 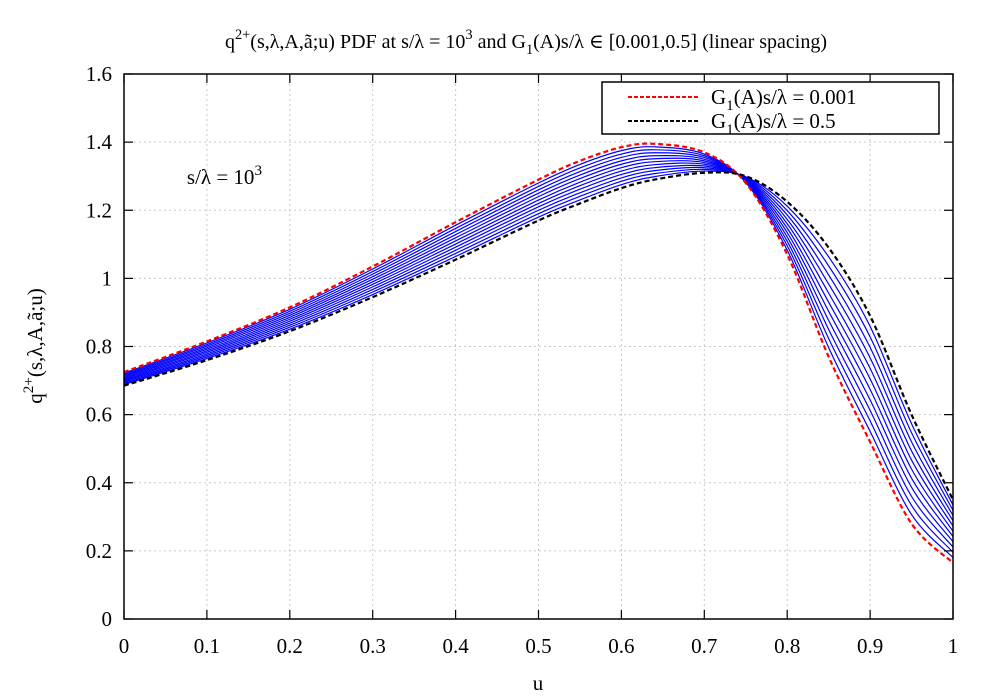 I want to click on x-tick-label: 0, so click(x=124, y=646).